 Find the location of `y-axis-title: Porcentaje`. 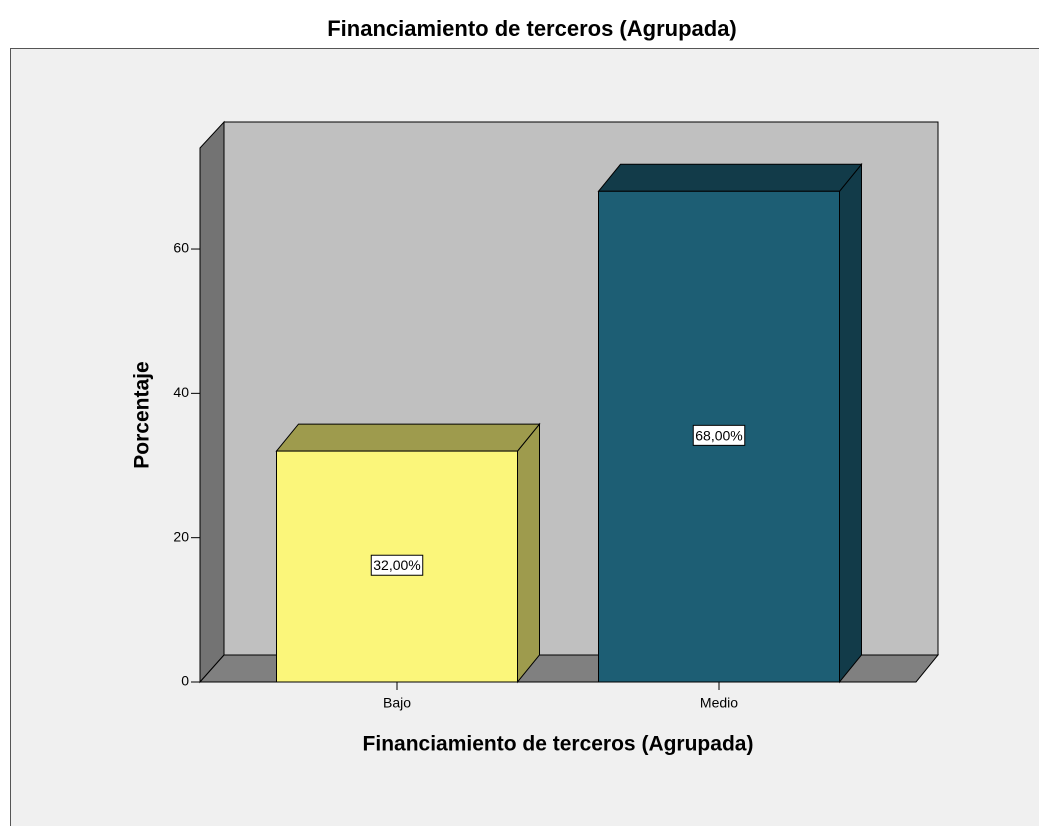

y-axis-title: Porcentaje is located at coordinates (142, 414).